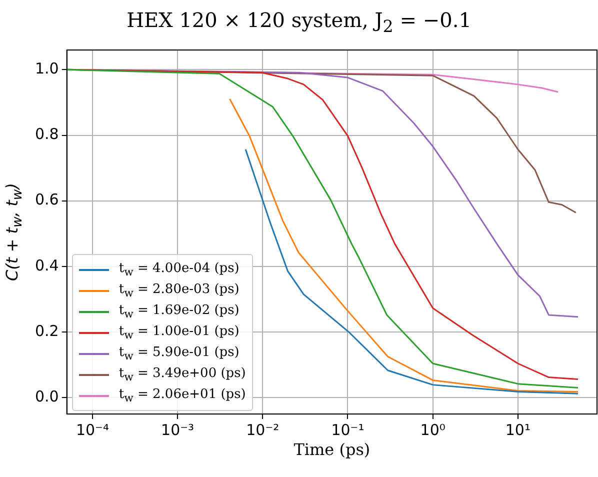  I want to click on x-tick-label: 10⁻¹, so click(347, 429).